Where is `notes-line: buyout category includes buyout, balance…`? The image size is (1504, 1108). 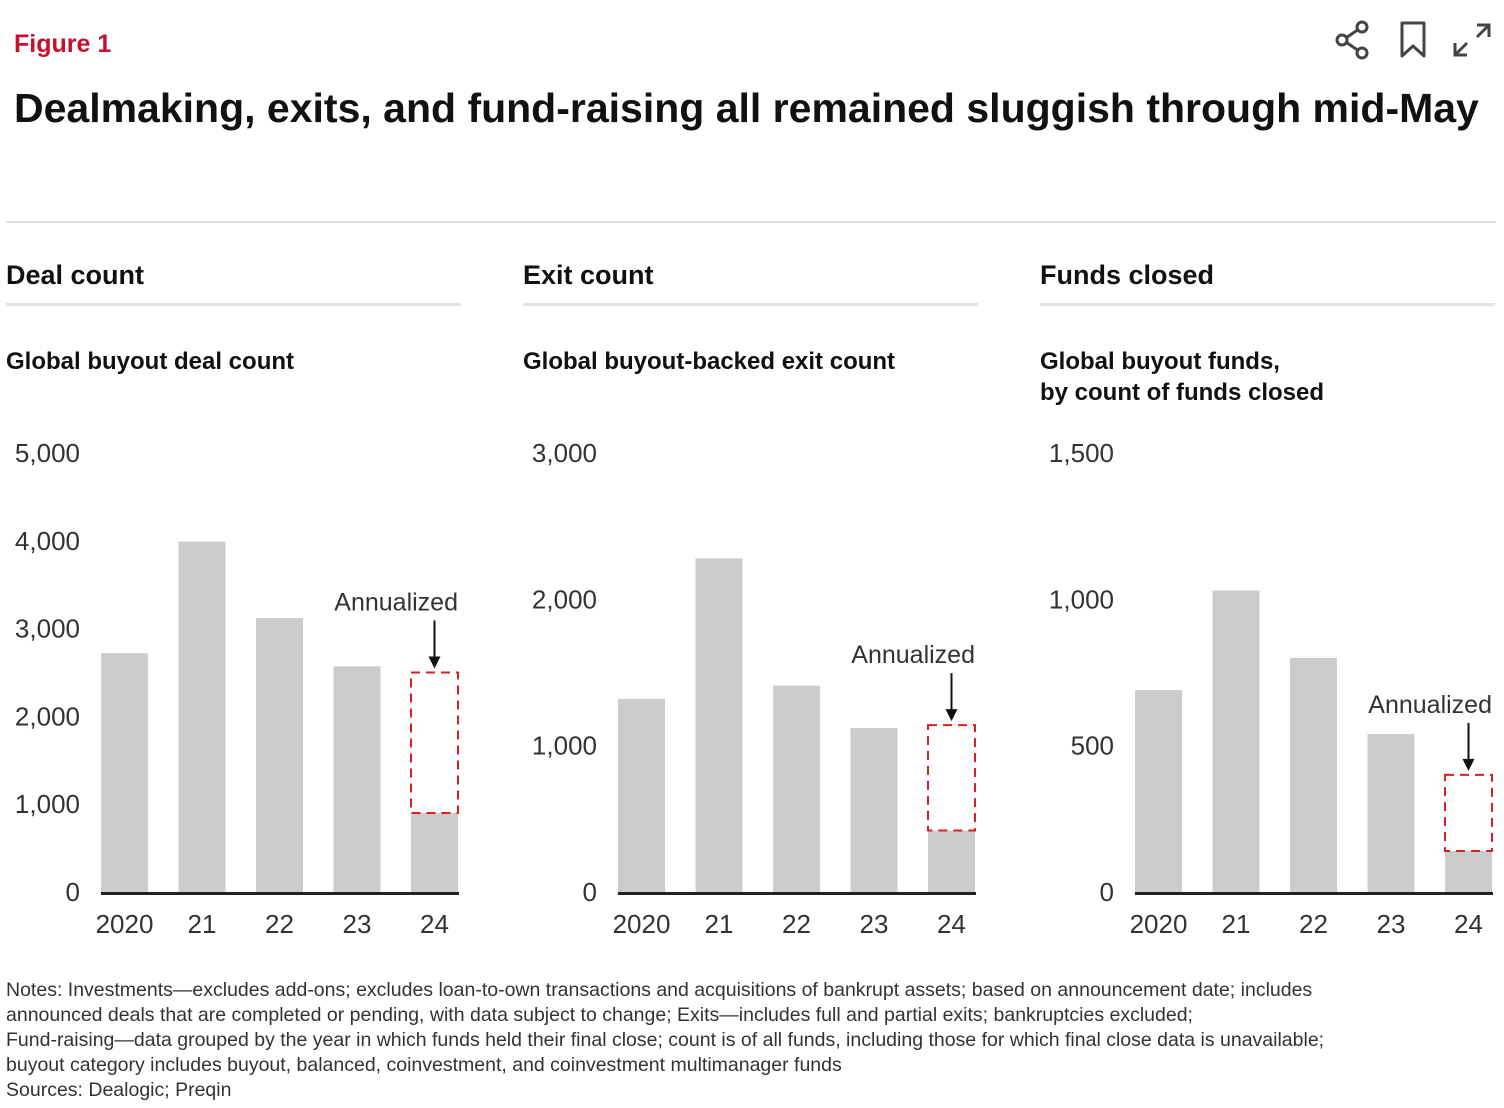
notes-line: buyout category includes buyout, balance… is located at coordinates (424, 1065).